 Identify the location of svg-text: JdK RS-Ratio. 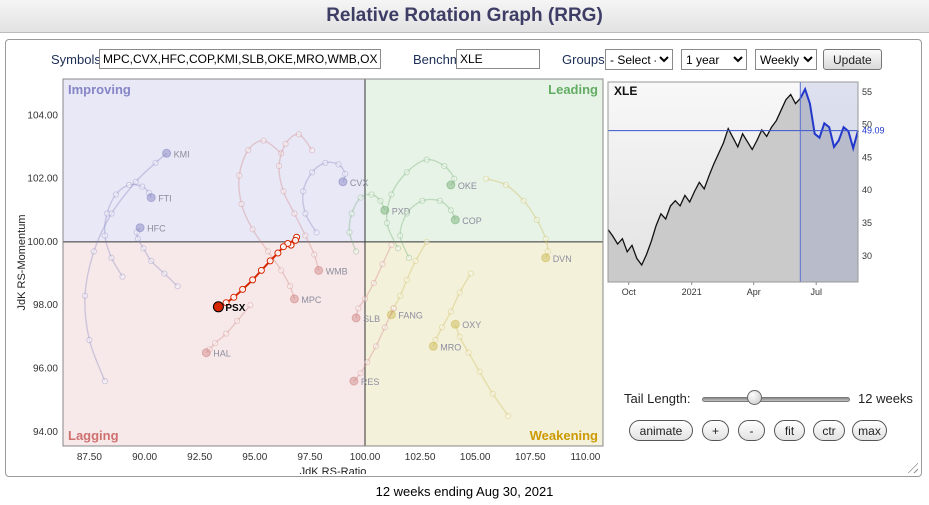
(333, 470).